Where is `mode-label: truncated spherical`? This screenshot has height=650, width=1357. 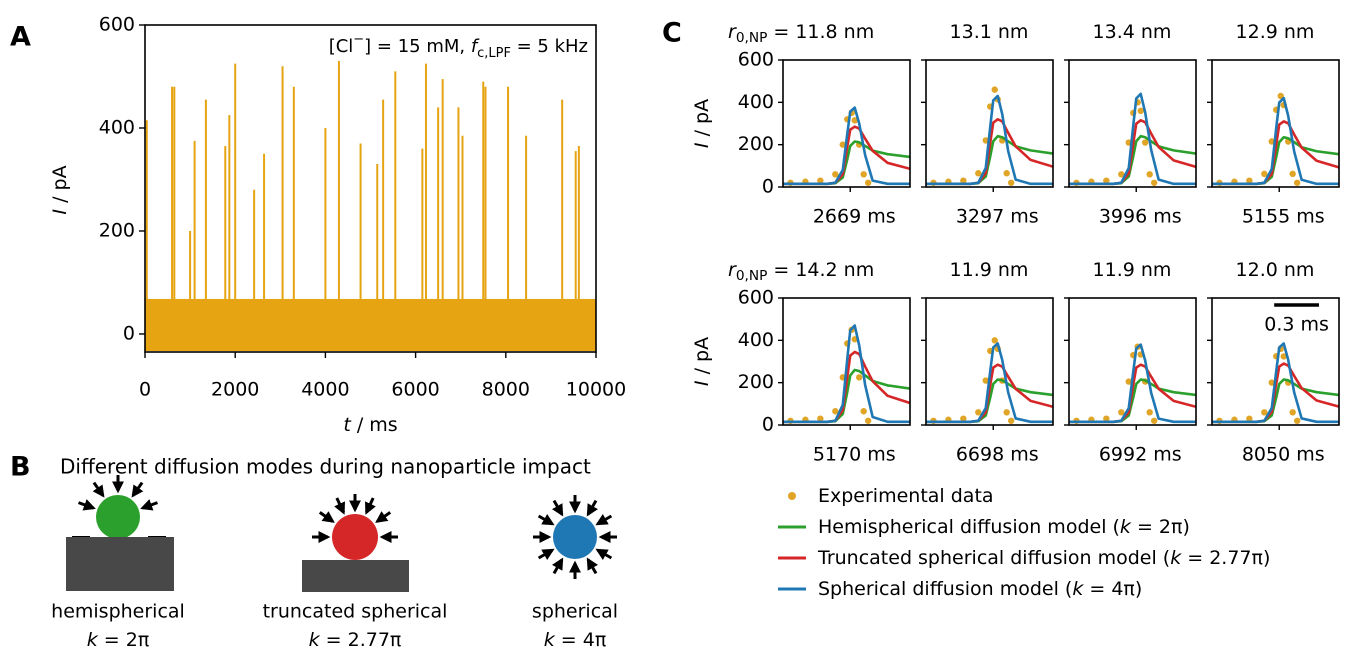
mode-label: truncated spherical is located at coordinates (355, 612).